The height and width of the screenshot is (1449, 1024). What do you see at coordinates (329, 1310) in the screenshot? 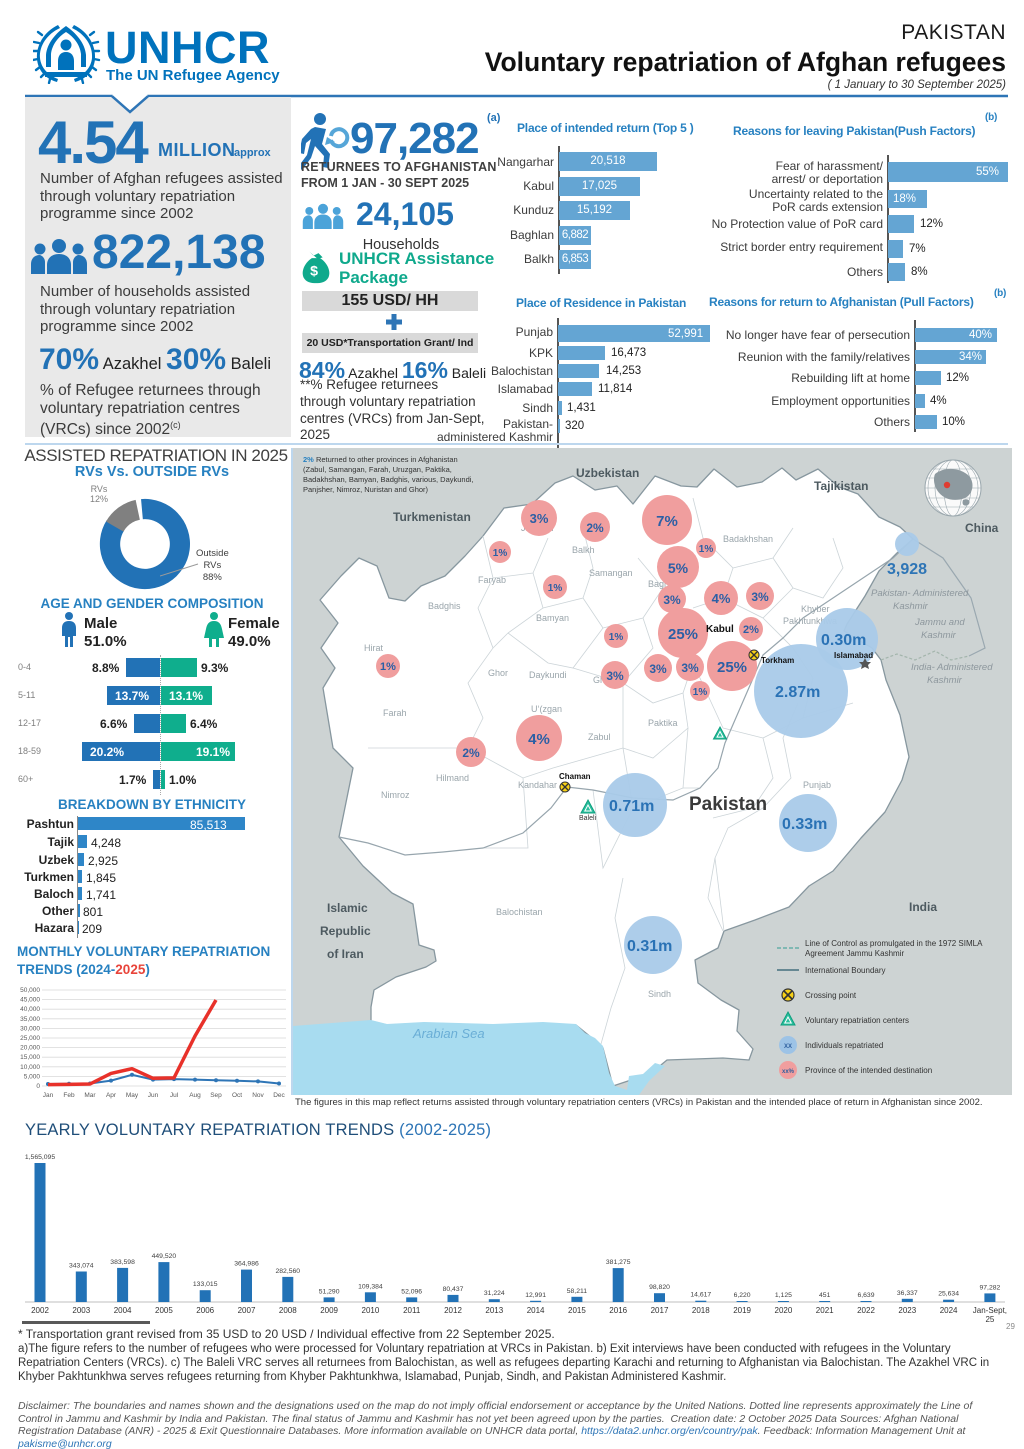
I see `svg-text: 2009` at bounding box center [329, 1310].